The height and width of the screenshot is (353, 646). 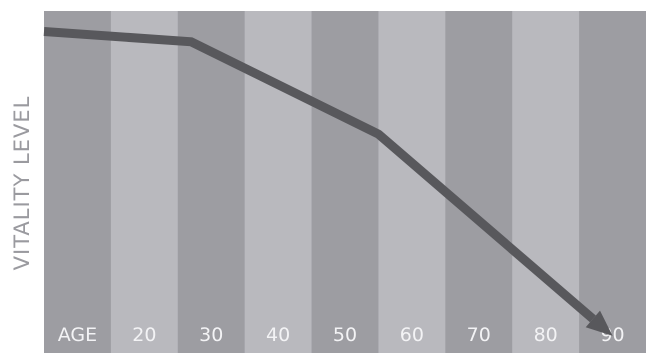 I want to click on y-axis-label: VITALITY LEVEL, so click(x=22, y=183).